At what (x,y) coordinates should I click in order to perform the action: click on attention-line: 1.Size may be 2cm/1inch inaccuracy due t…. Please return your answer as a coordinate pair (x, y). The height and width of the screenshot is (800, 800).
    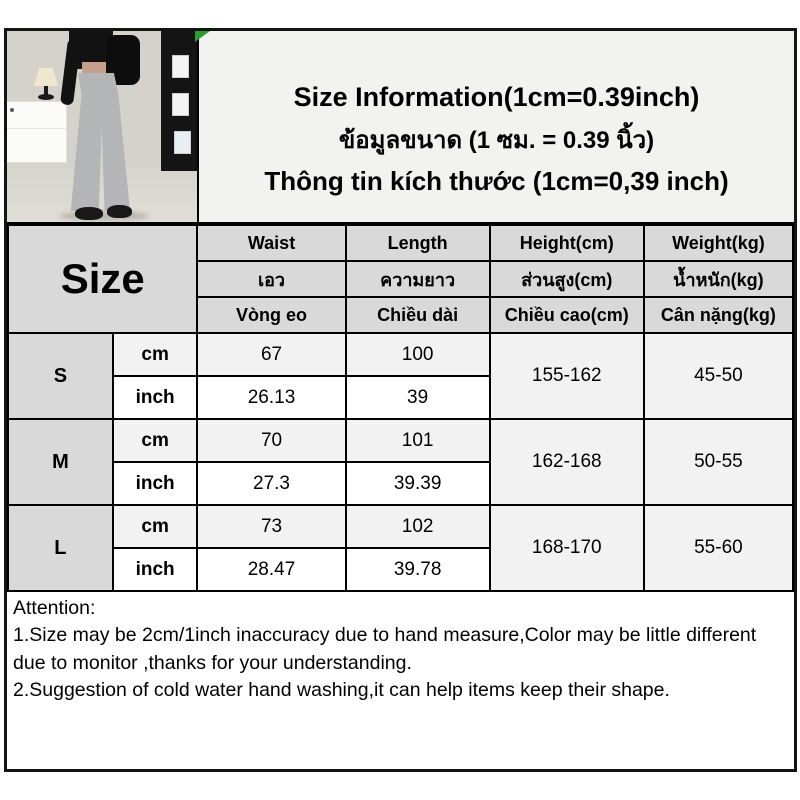
    Looking at the image, I should click on (385, 635).